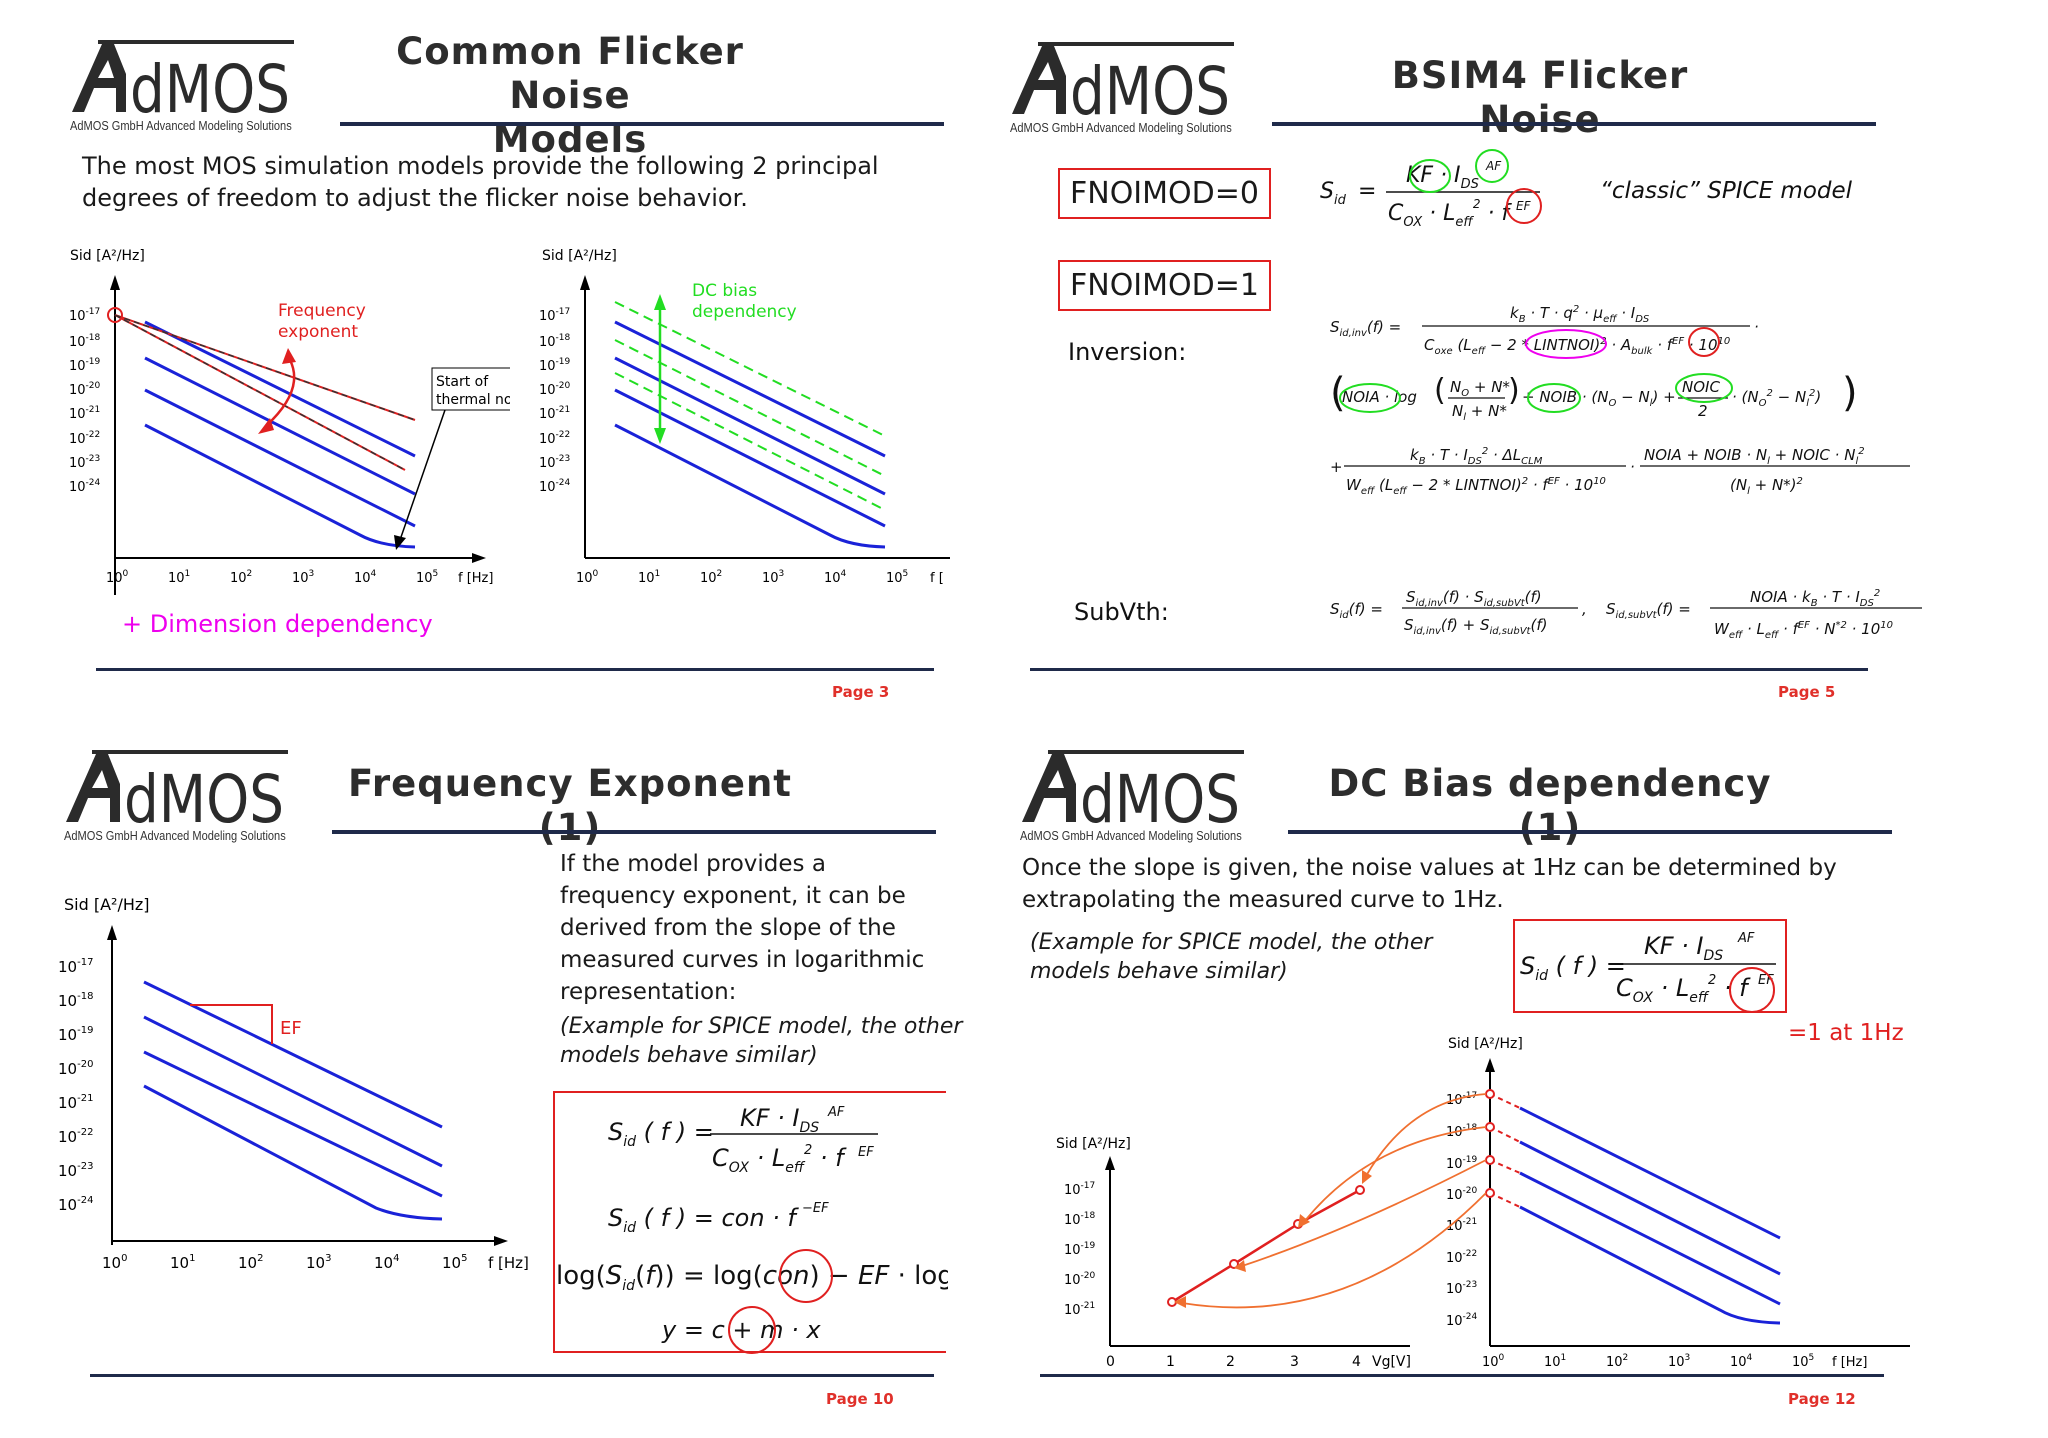 Image resolution: width=2048 pixels, height=1438 pixels. What do you see at coordinates (115, 315) in the screenshot?
I see `origin-marker` at bounding box center [115, 315].